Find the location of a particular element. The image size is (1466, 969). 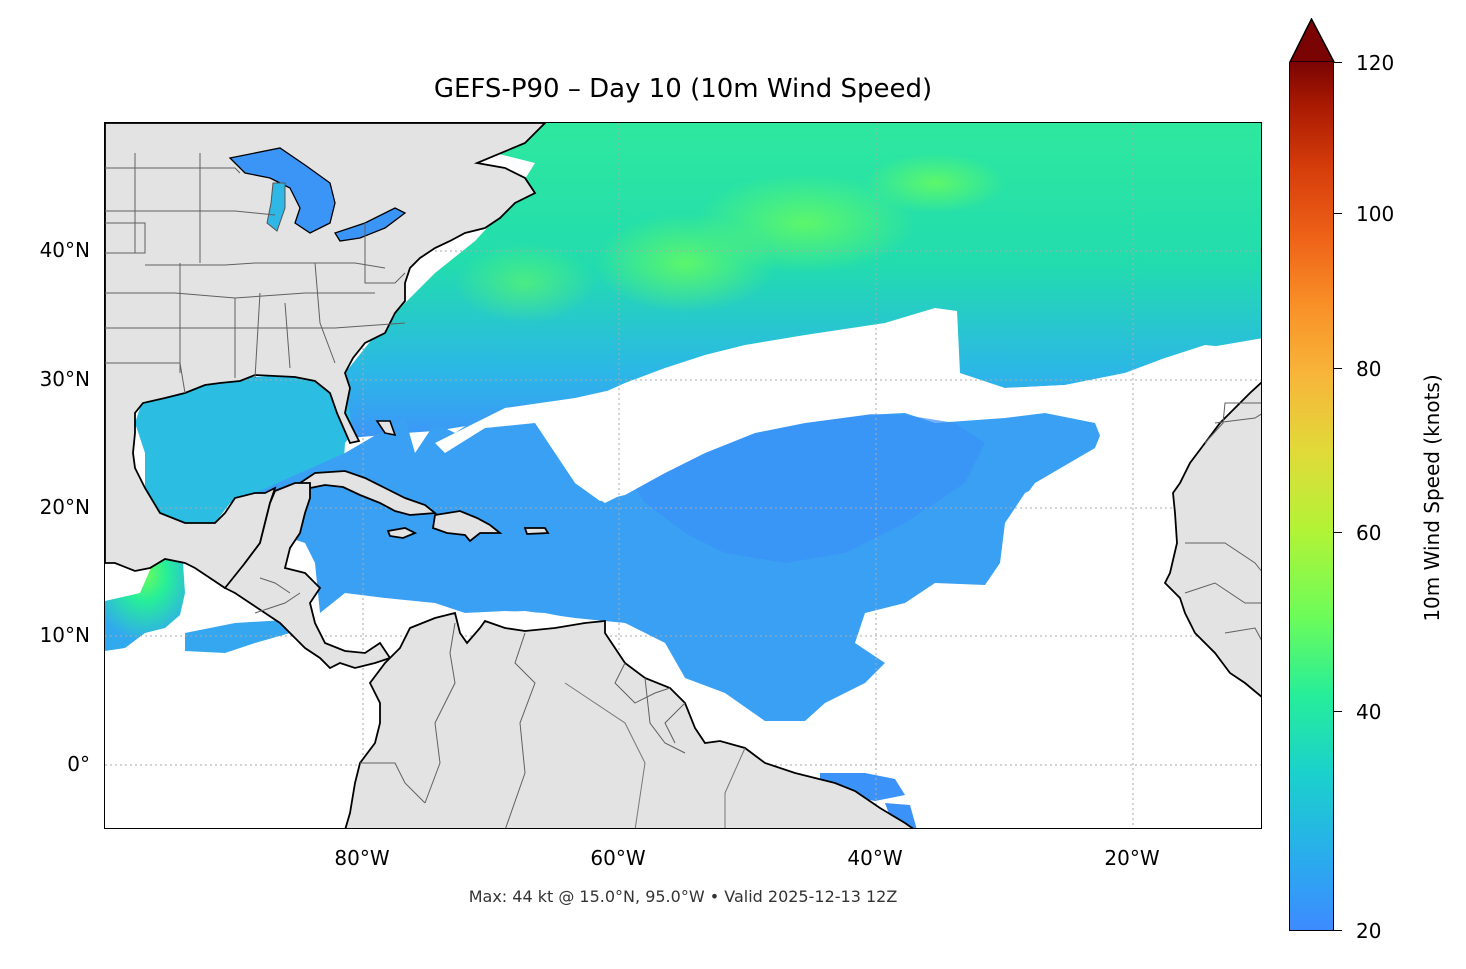

colorbar-title: 10m Wind Speed (knots) is located at coordinates (1432, 498).